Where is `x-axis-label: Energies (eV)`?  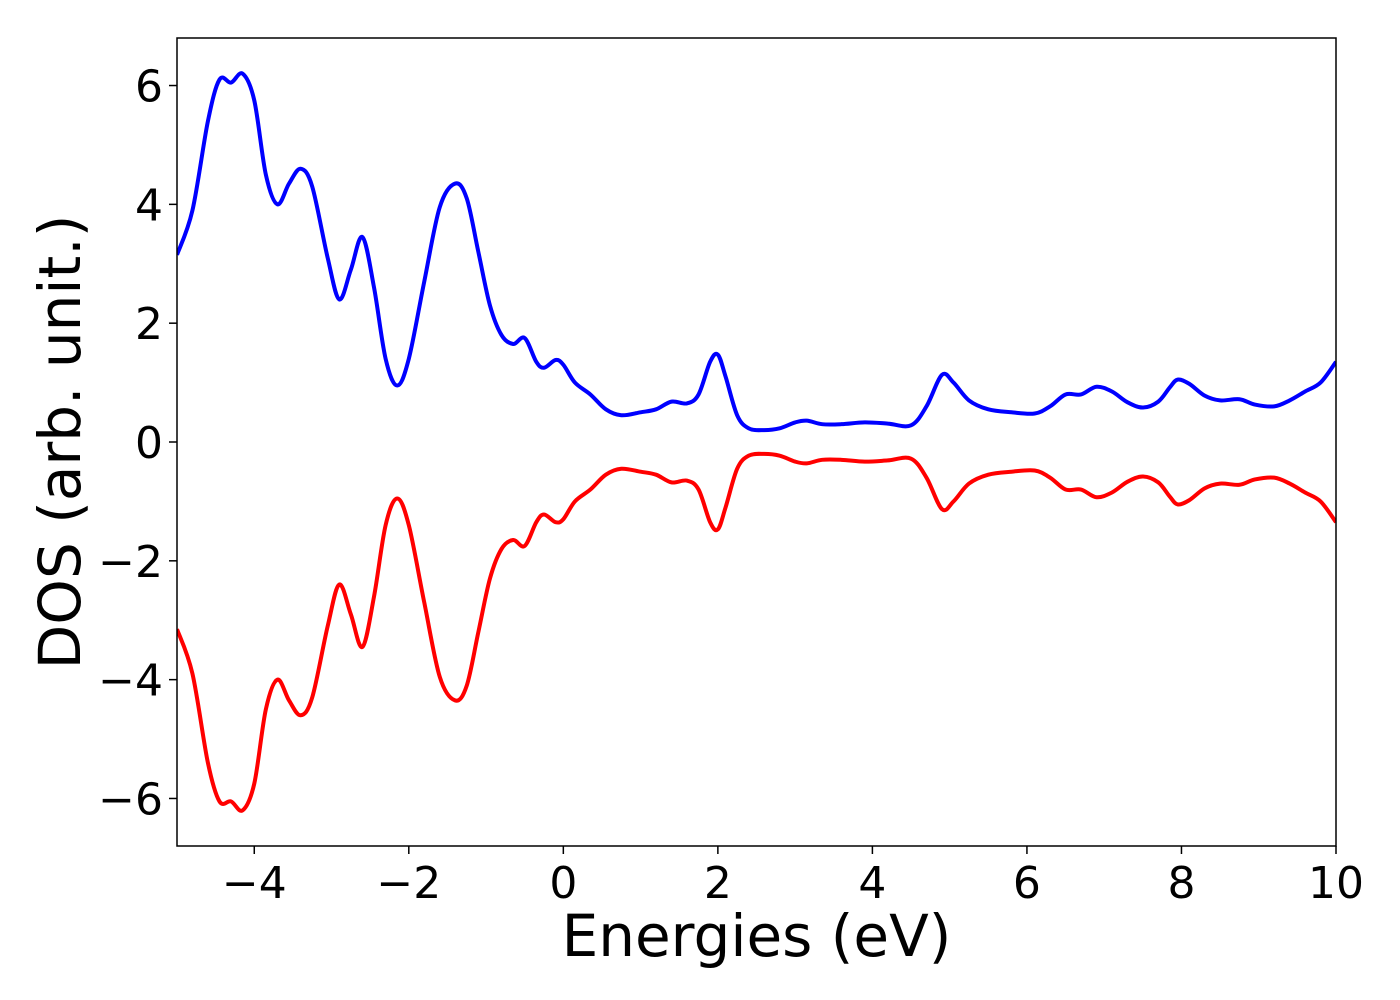 x-axis-label: Energies (eV) is located at coordinates (757, 936).